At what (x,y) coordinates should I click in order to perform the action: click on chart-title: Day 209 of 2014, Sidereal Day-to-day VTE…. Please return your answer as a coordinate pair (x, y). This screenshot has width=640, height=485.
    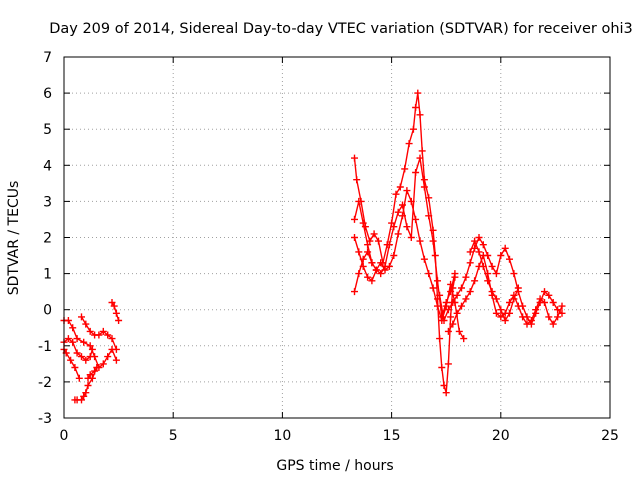
    Looking at the image, I should click on (341, 29).